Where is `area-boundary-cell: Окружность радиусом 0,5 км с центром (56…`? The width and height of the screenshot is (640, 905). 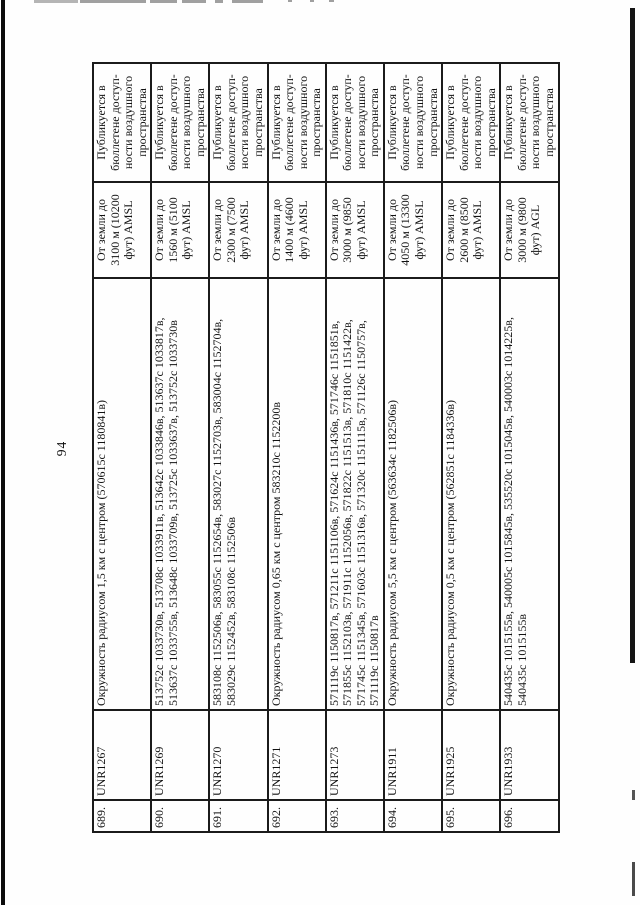
area-boundary-cell: Окружность радиусом 0,5 км с центром (56… is located at coordinates (471, 494).